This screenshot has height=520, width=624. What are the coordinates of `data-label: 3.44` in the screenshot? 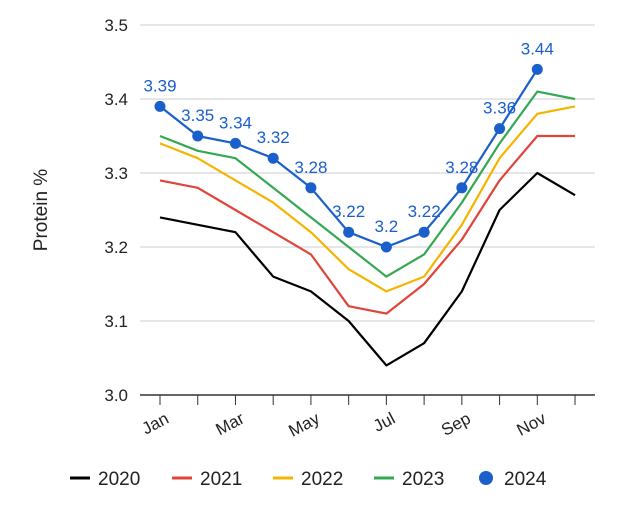 It's located at (537, 48).